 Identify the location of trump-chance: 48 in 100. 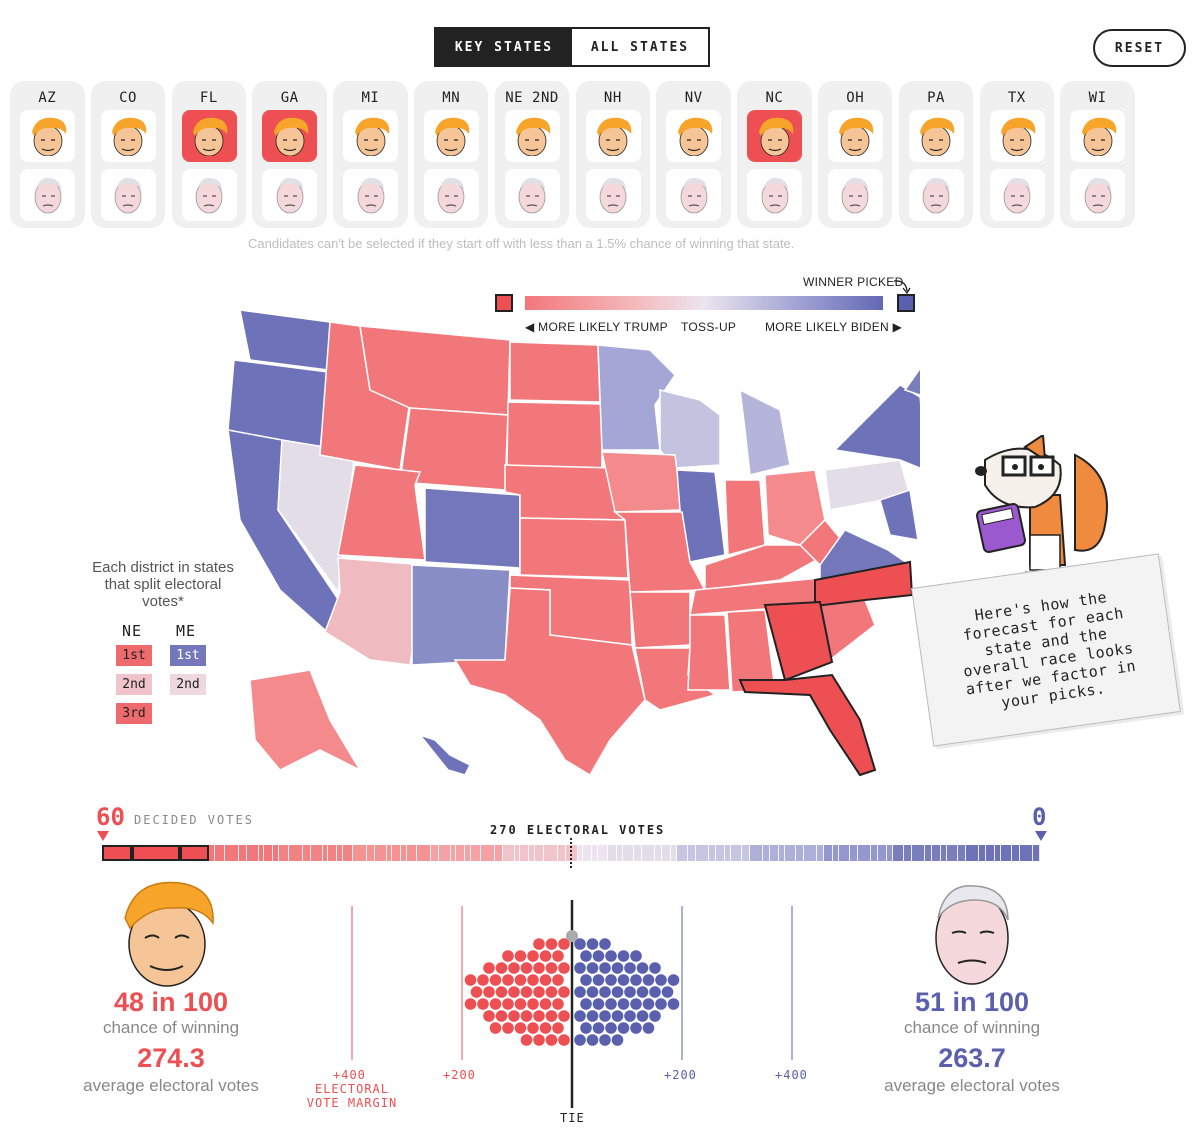
(171, 1002).